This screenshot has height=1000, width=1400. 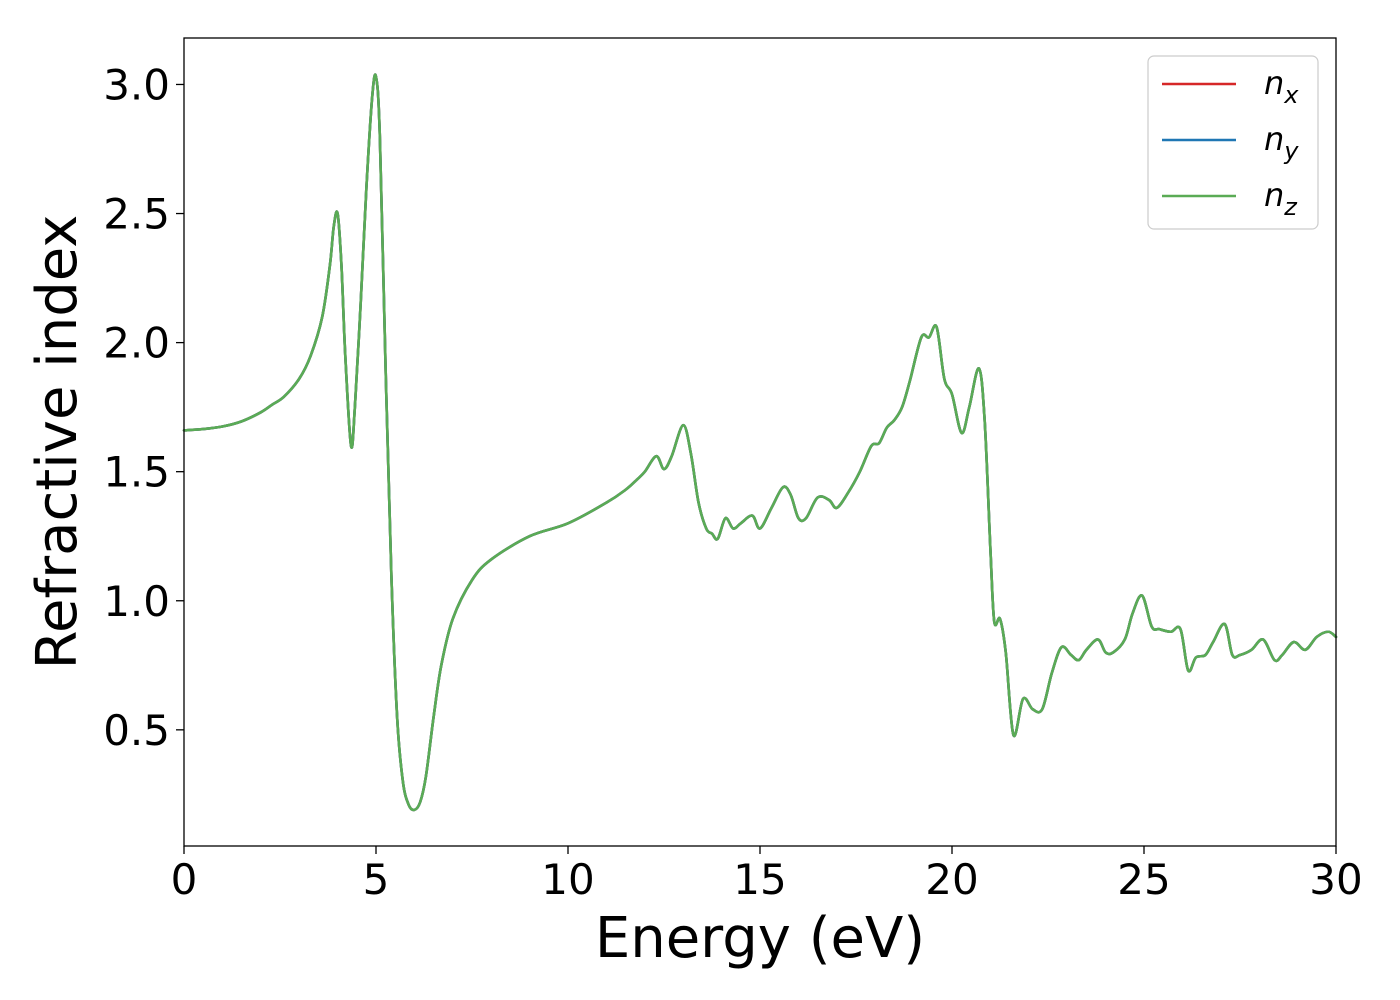 I want to click on x-axis-title: Energy (eV), so click(x=760, y=938).